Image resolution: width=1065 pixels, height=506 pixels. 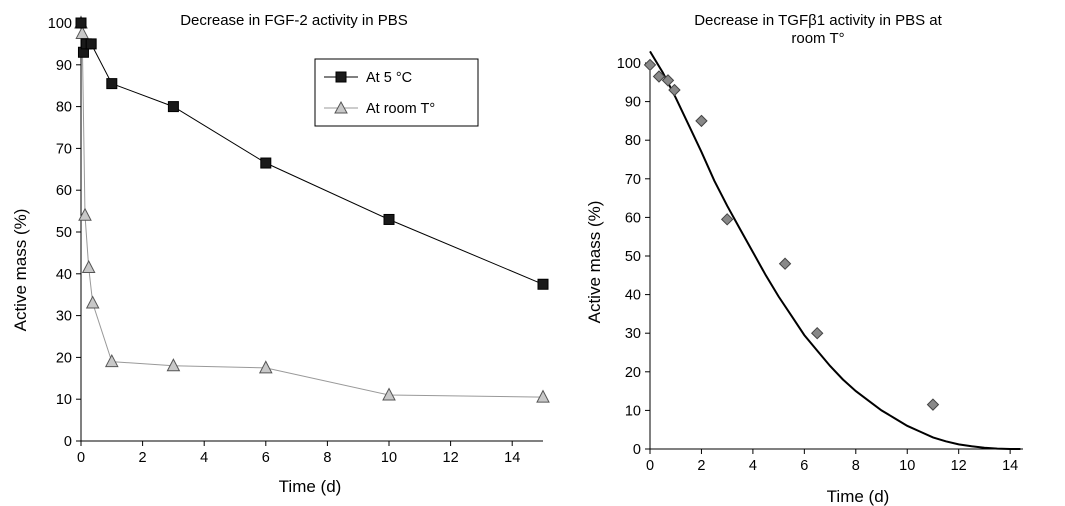 I want to click on chart1-x-tick-label: 0, so click(x=81, y=458).